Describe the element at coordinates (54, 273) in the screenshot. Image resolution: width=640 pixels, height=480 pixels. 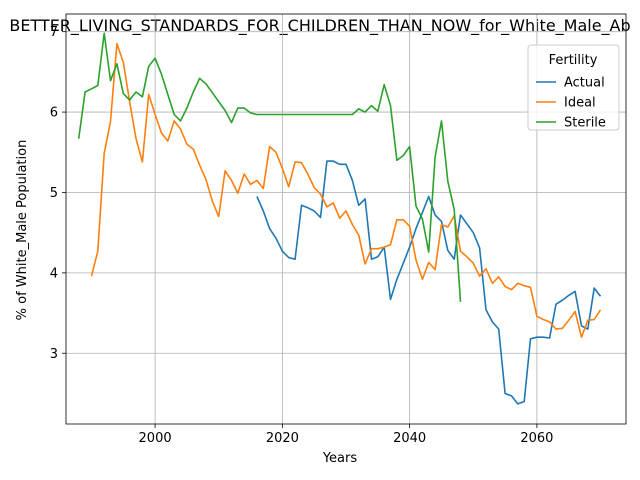
I see `y-tick-label: 4` at that location.